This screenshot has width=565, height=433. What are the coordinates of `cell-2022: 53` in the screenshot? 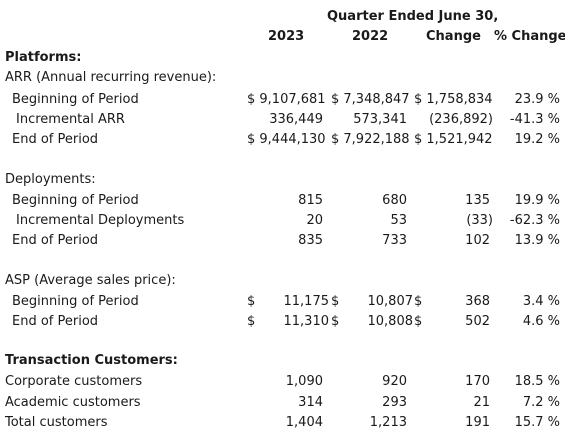 It's located at (398, 220).